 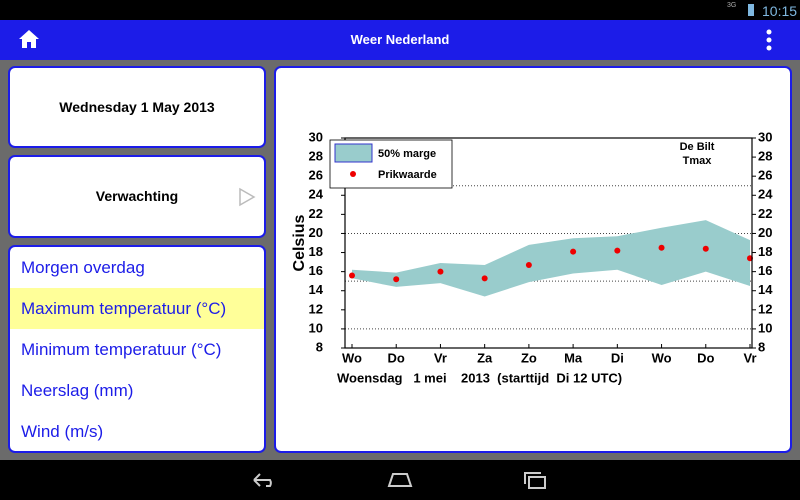 I want to click on nav-bar, so click(x=400, y=480).